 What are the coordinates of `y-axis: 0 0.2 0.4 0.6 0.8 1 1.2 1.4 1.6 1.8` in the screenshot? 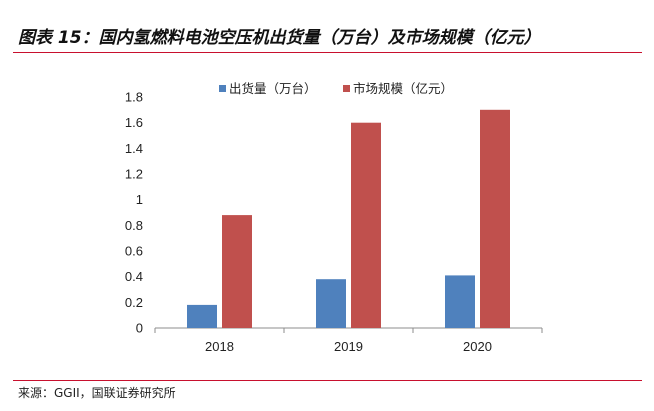 It's located at (134, 213).